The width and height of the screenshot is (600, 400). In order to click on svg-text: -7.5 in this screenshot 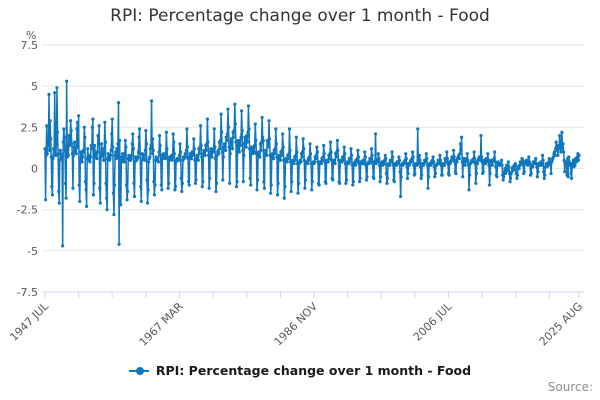, I will do `click(27, 292)`.